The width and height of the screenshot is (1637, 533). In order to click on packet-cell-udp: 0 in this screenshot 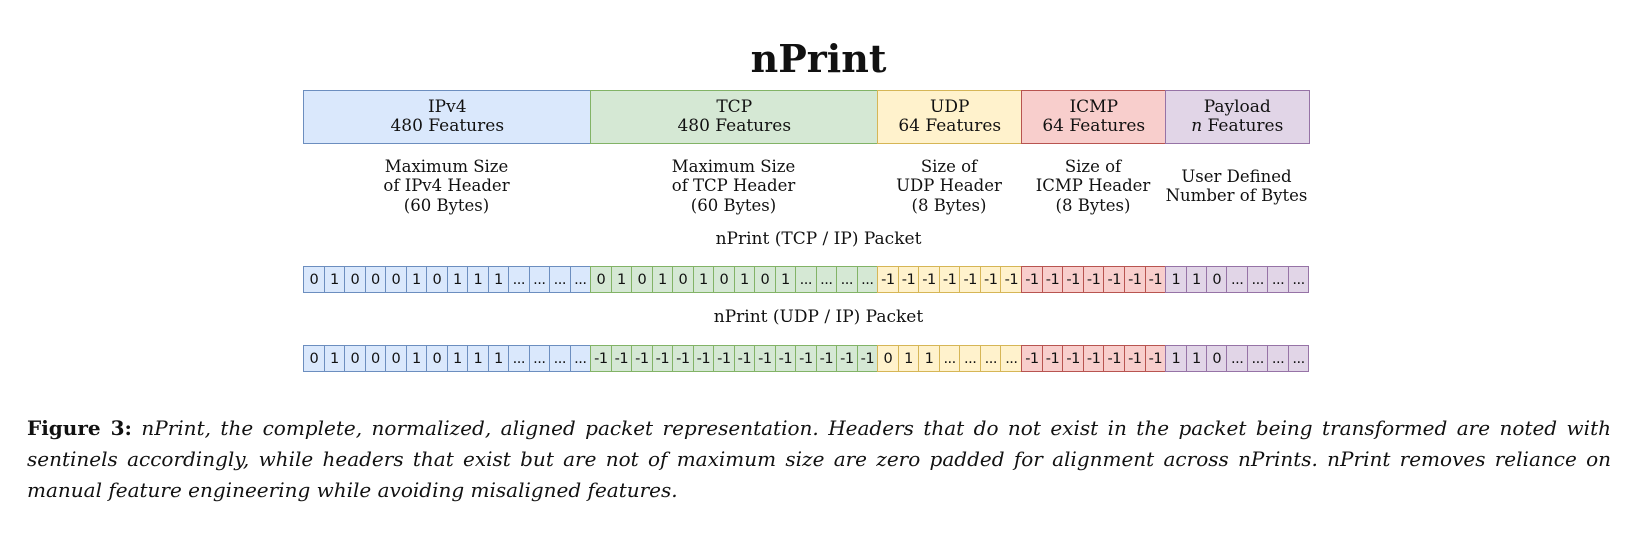, I will do `click(888, 358)`.